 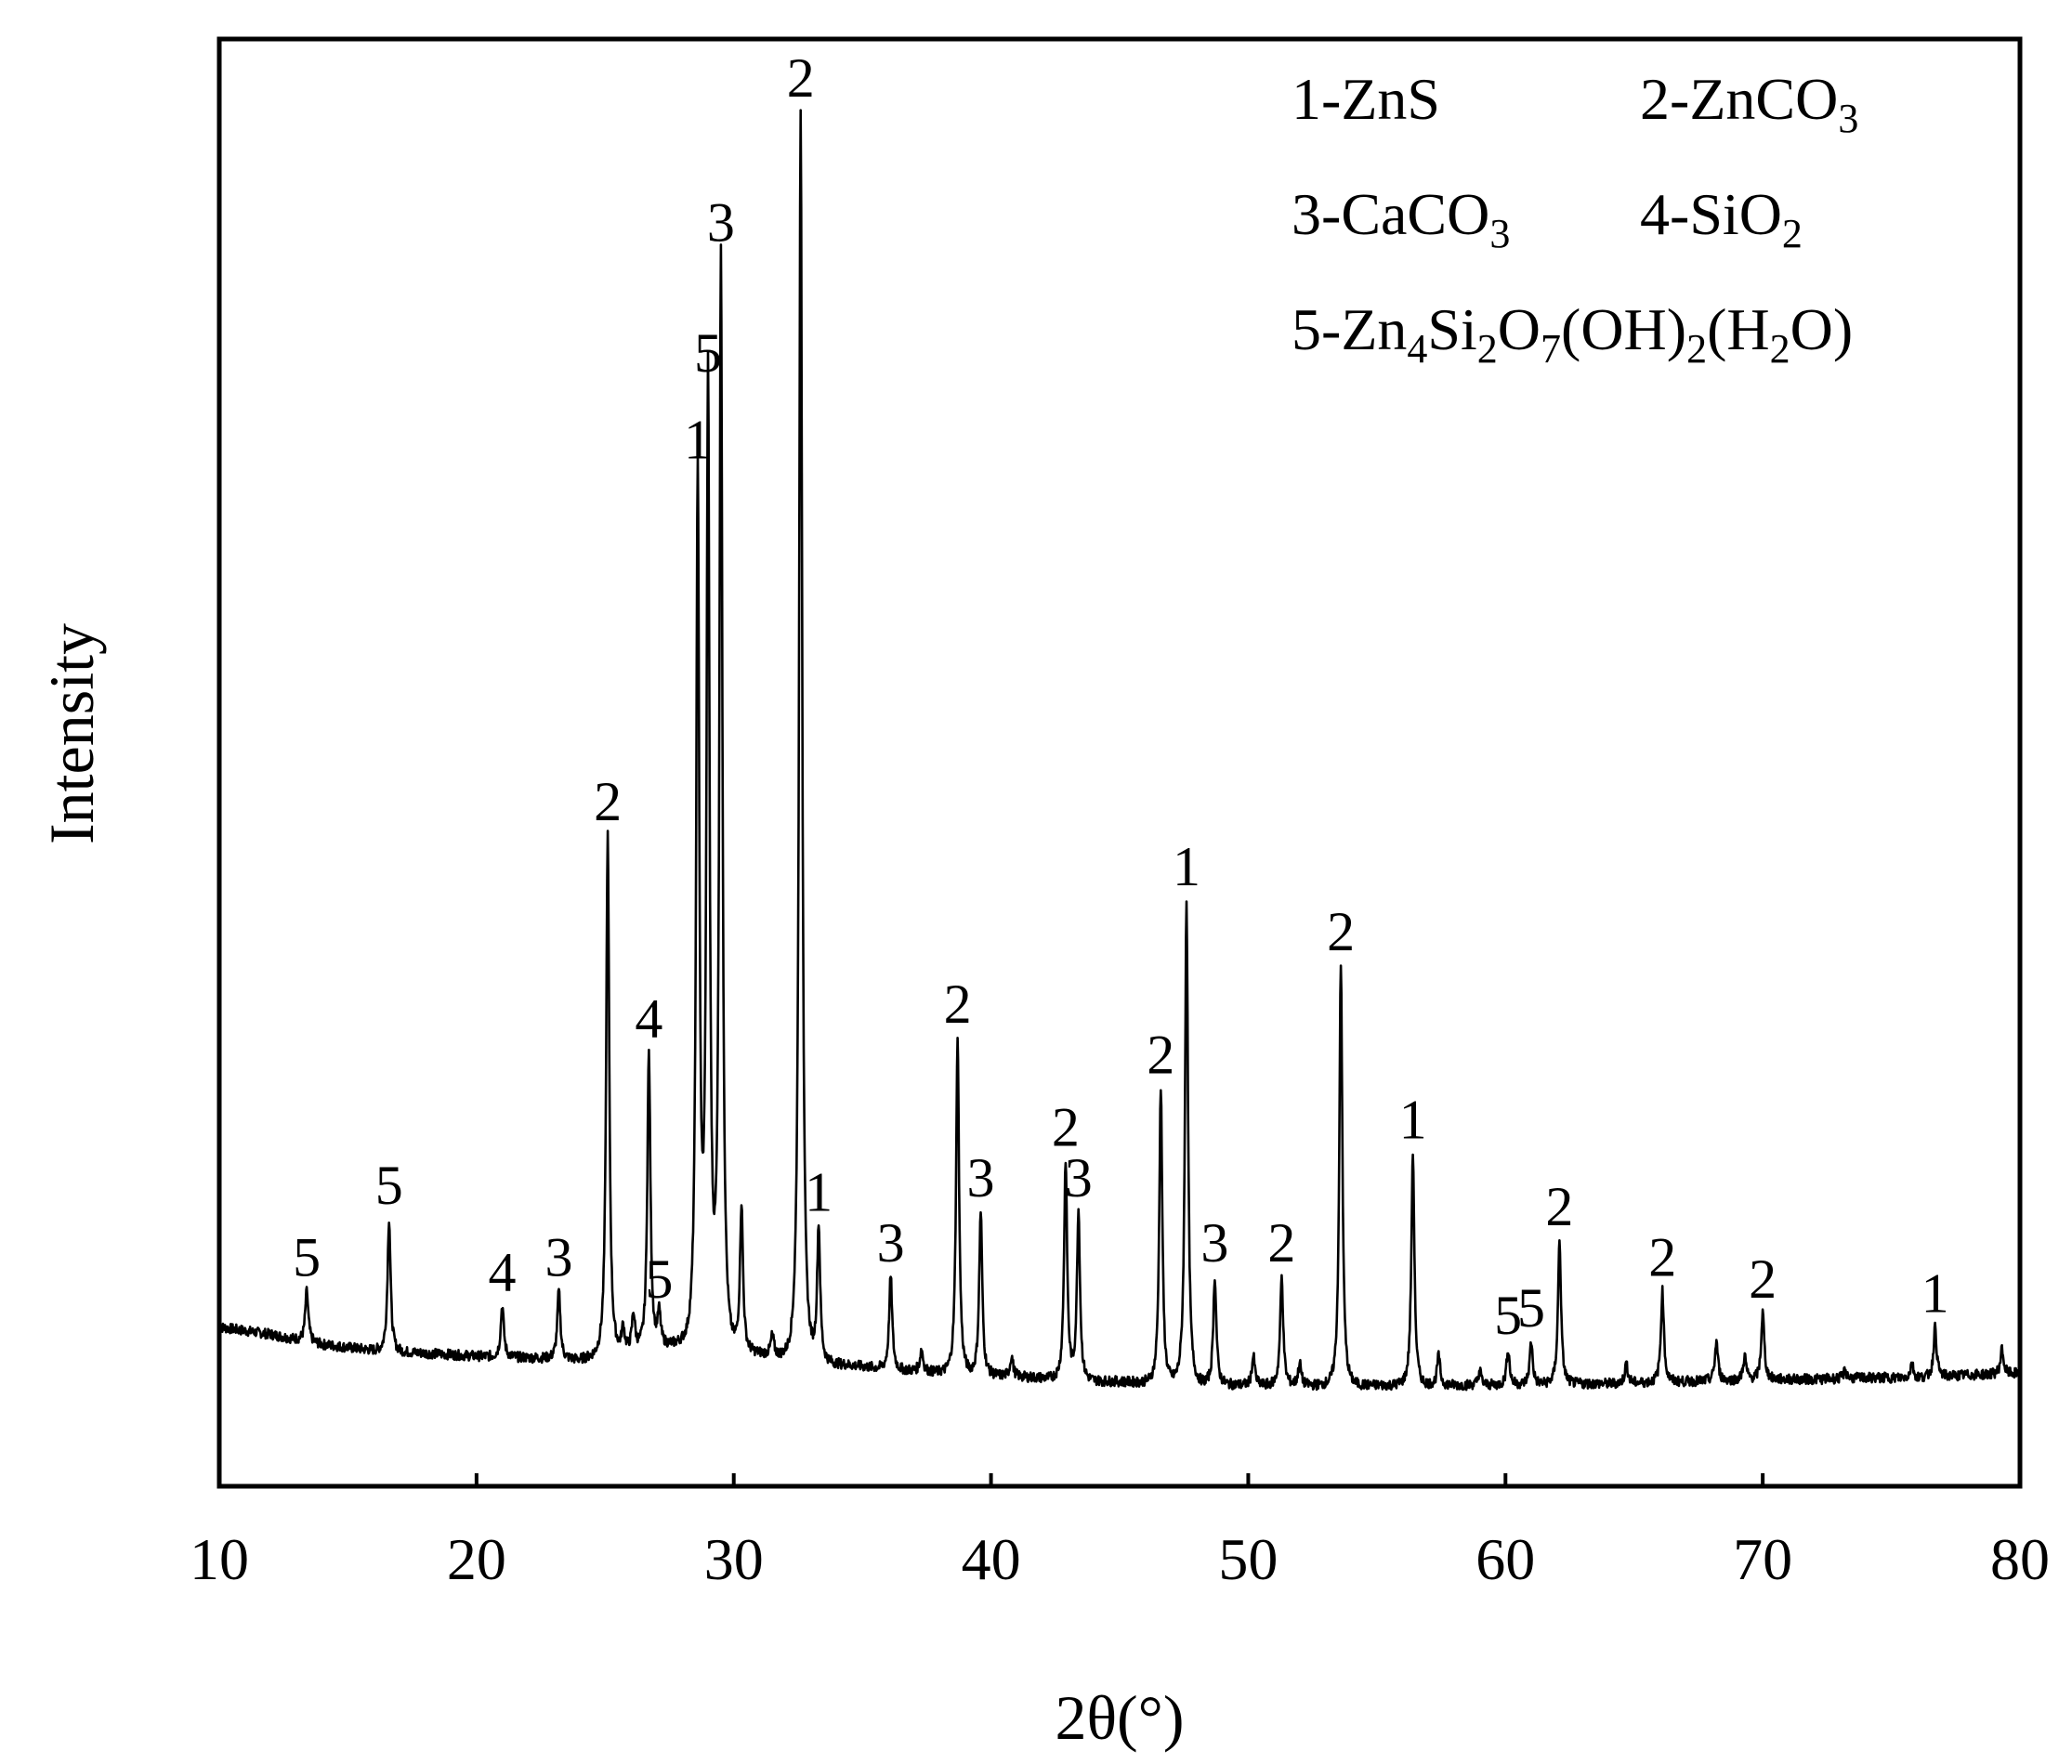 What do you see at coordinates (1721, 218) in the screenshot?
I see `legend-entry-4: 4-SiO2` at bounding box center [1721, 218].